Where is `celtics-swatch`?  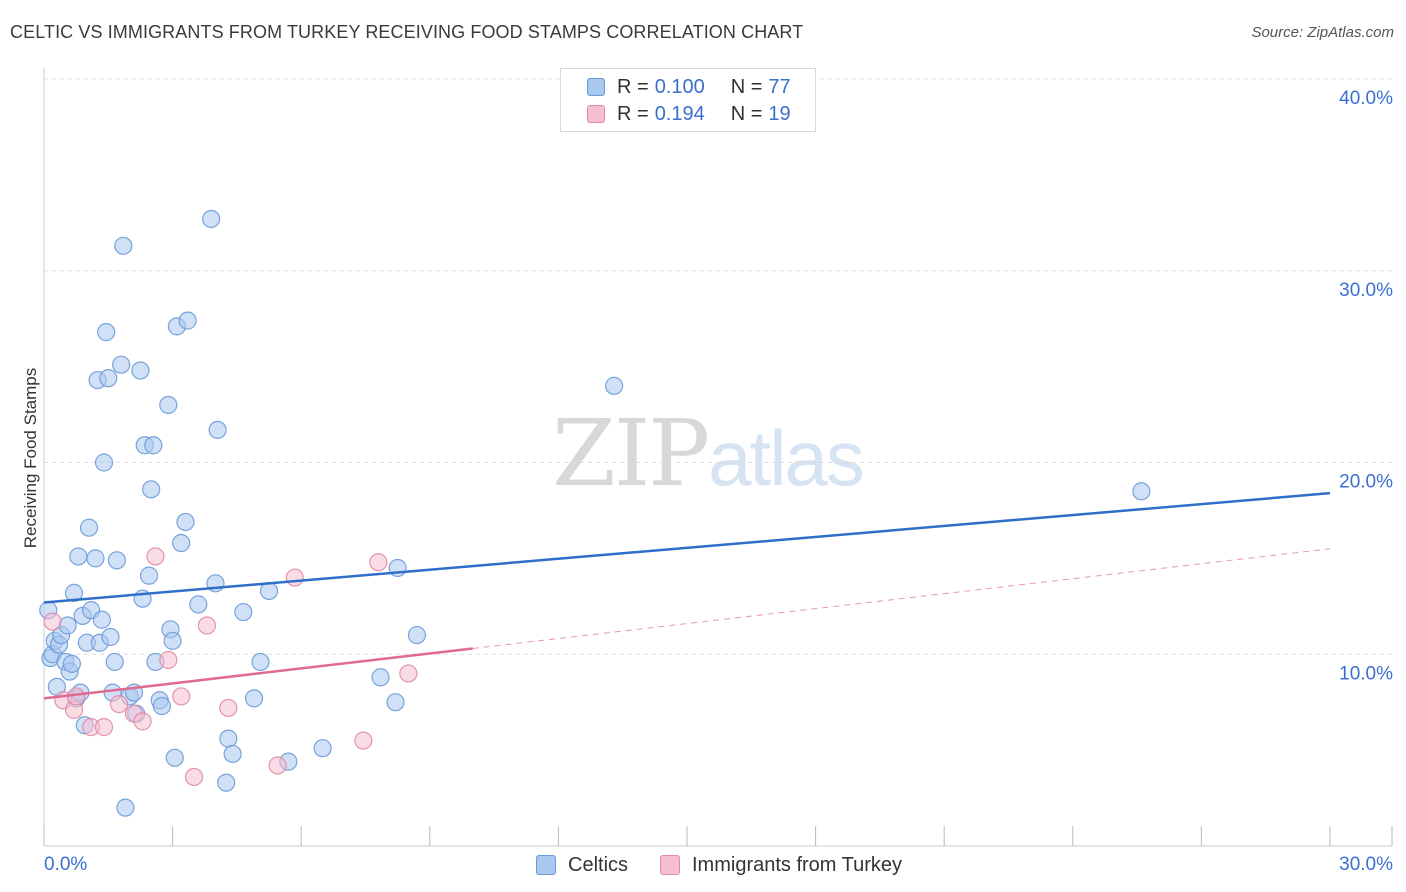
celtics-swatch is located at coordinates (596, 87).